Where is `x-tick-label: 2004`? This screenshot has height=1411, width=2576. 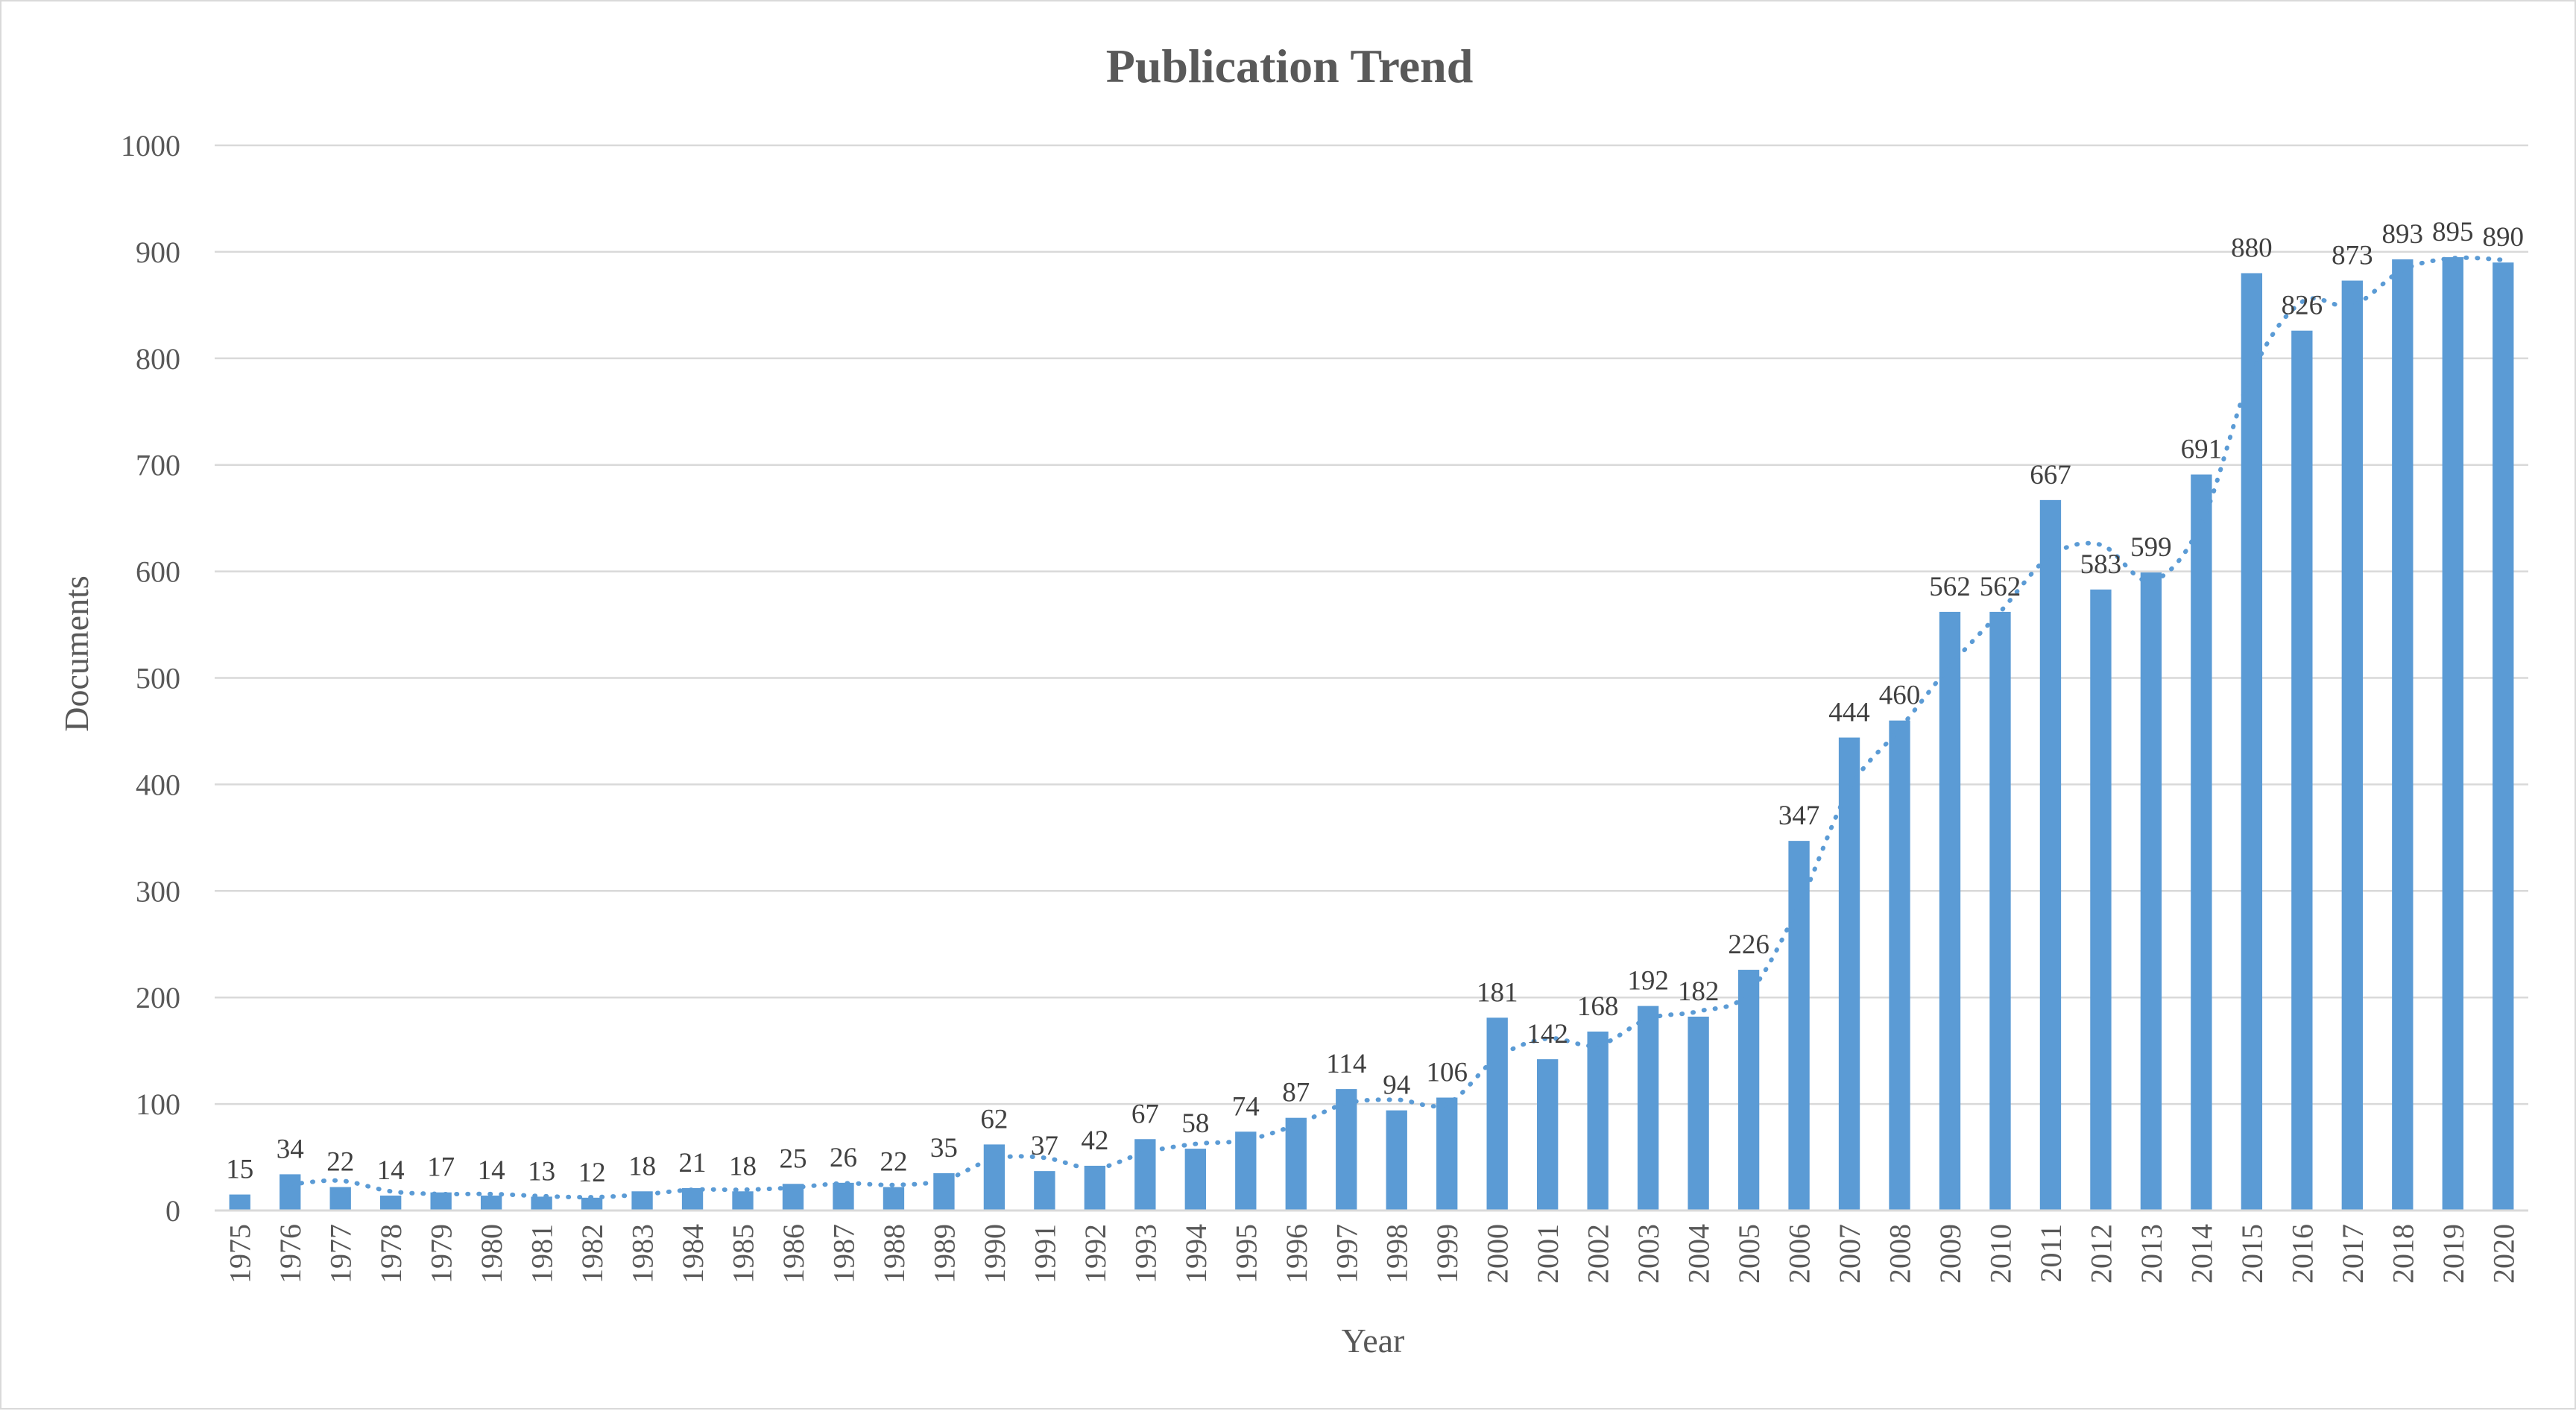 x-tick-label: 2004 is located at coordinates (1699, 1254).